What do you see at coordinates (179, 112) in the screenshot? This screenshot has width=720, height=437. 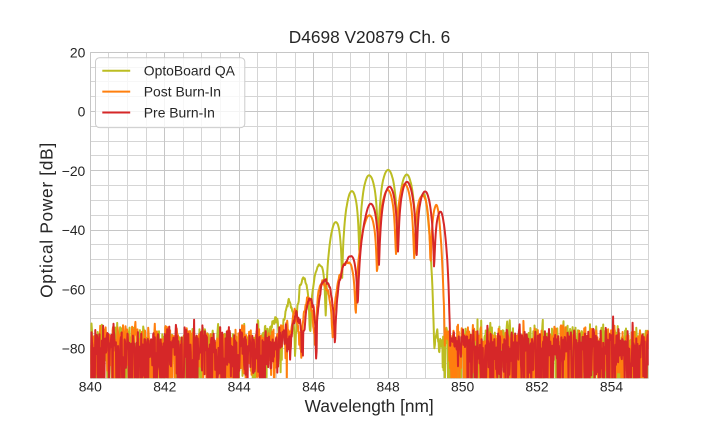 I see `svg-text: Pre Burn-In` at bounding box center [179, 112].